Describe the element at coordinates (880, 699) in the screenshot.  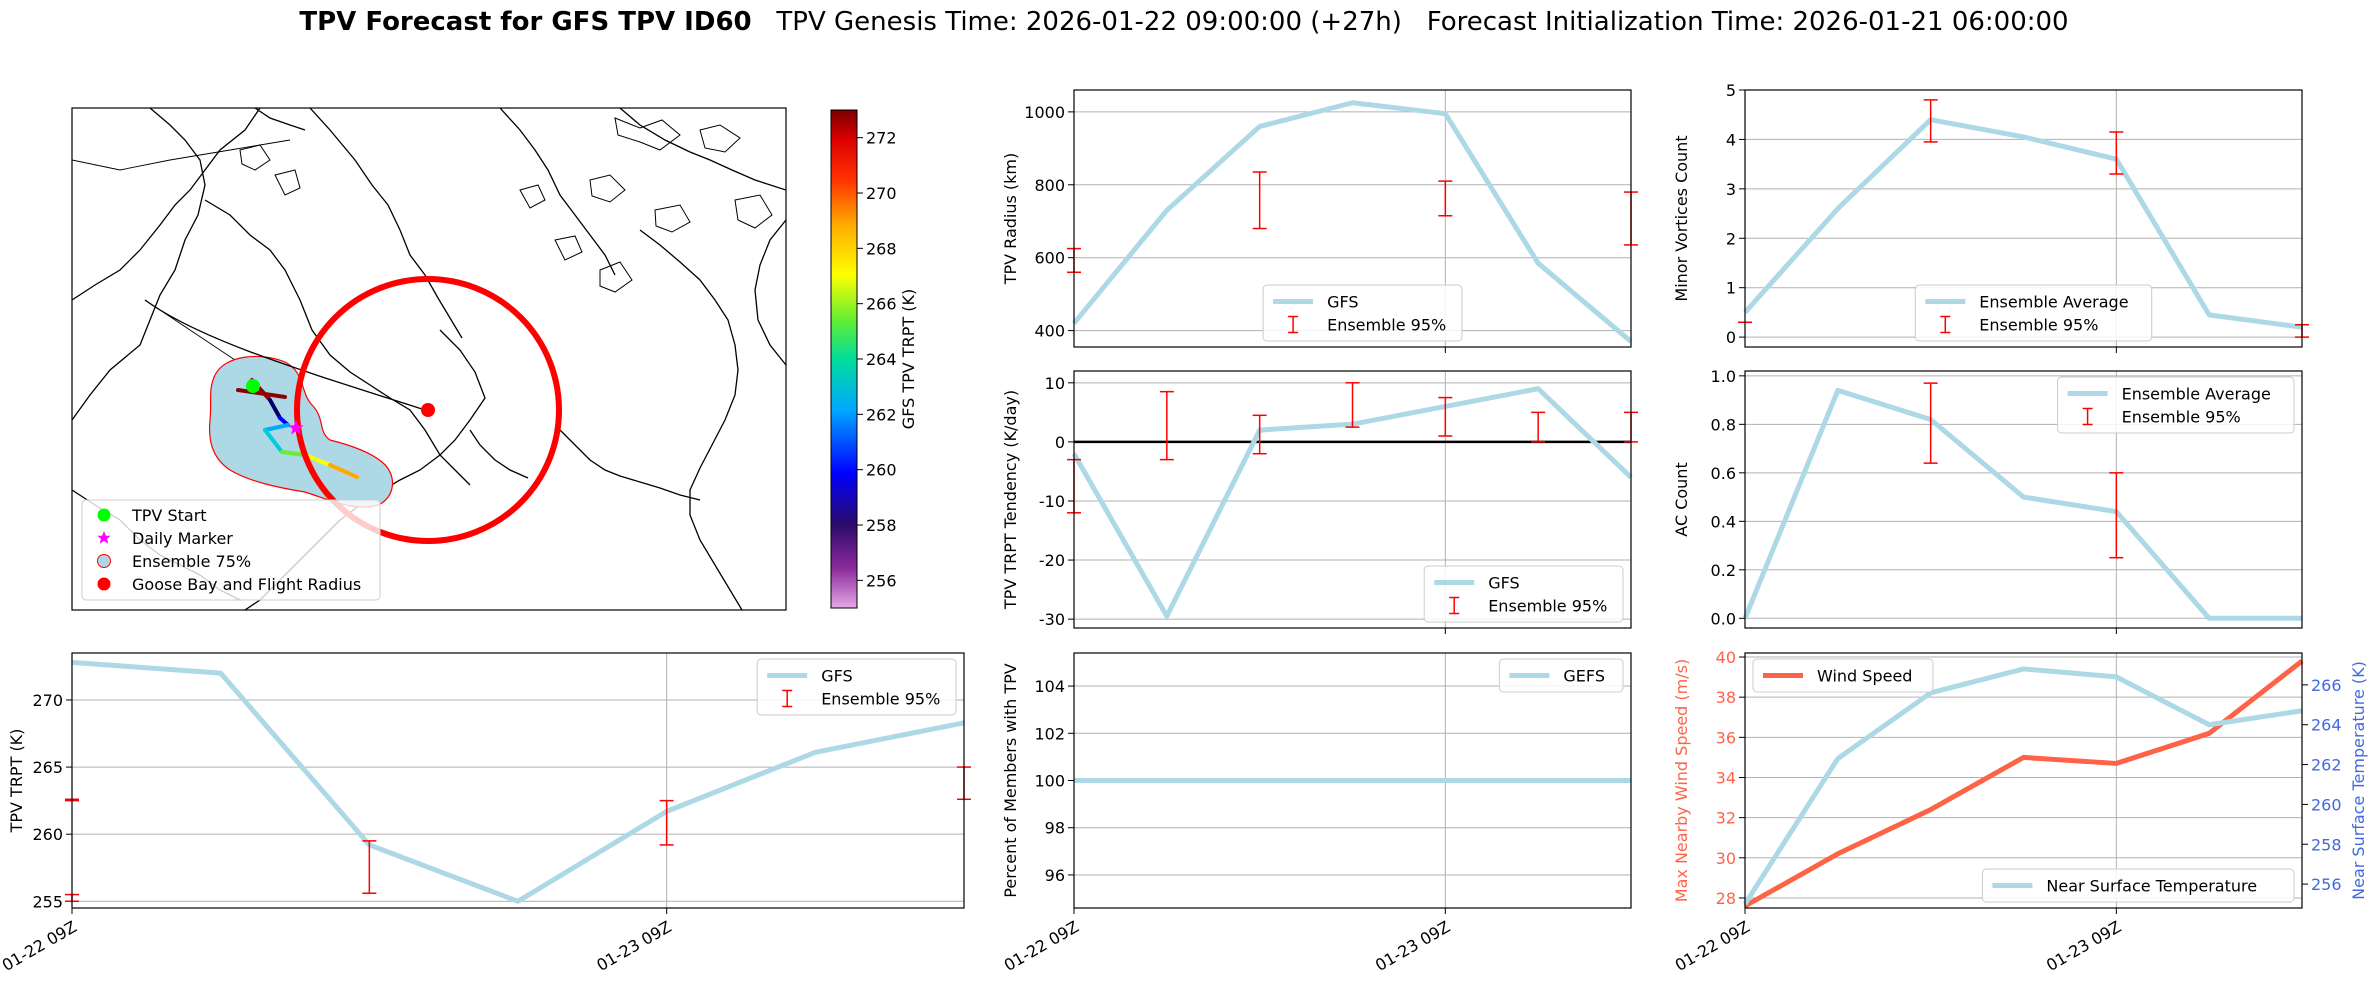
I see `trpt-legend-label-1: Ensemble 95%` at that location.